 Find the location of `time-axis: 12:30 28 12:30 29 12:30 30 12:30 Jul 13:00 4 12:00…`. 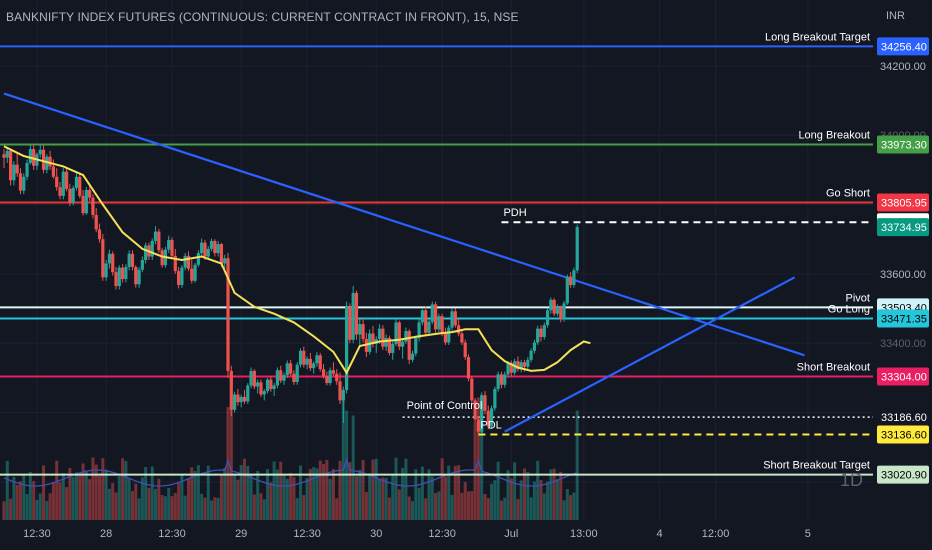

time-axis: 12:30 28 12:30 29 12:30 30 12:30 Jul 13:00 4 12:00… is located at coordinates (417, 534).